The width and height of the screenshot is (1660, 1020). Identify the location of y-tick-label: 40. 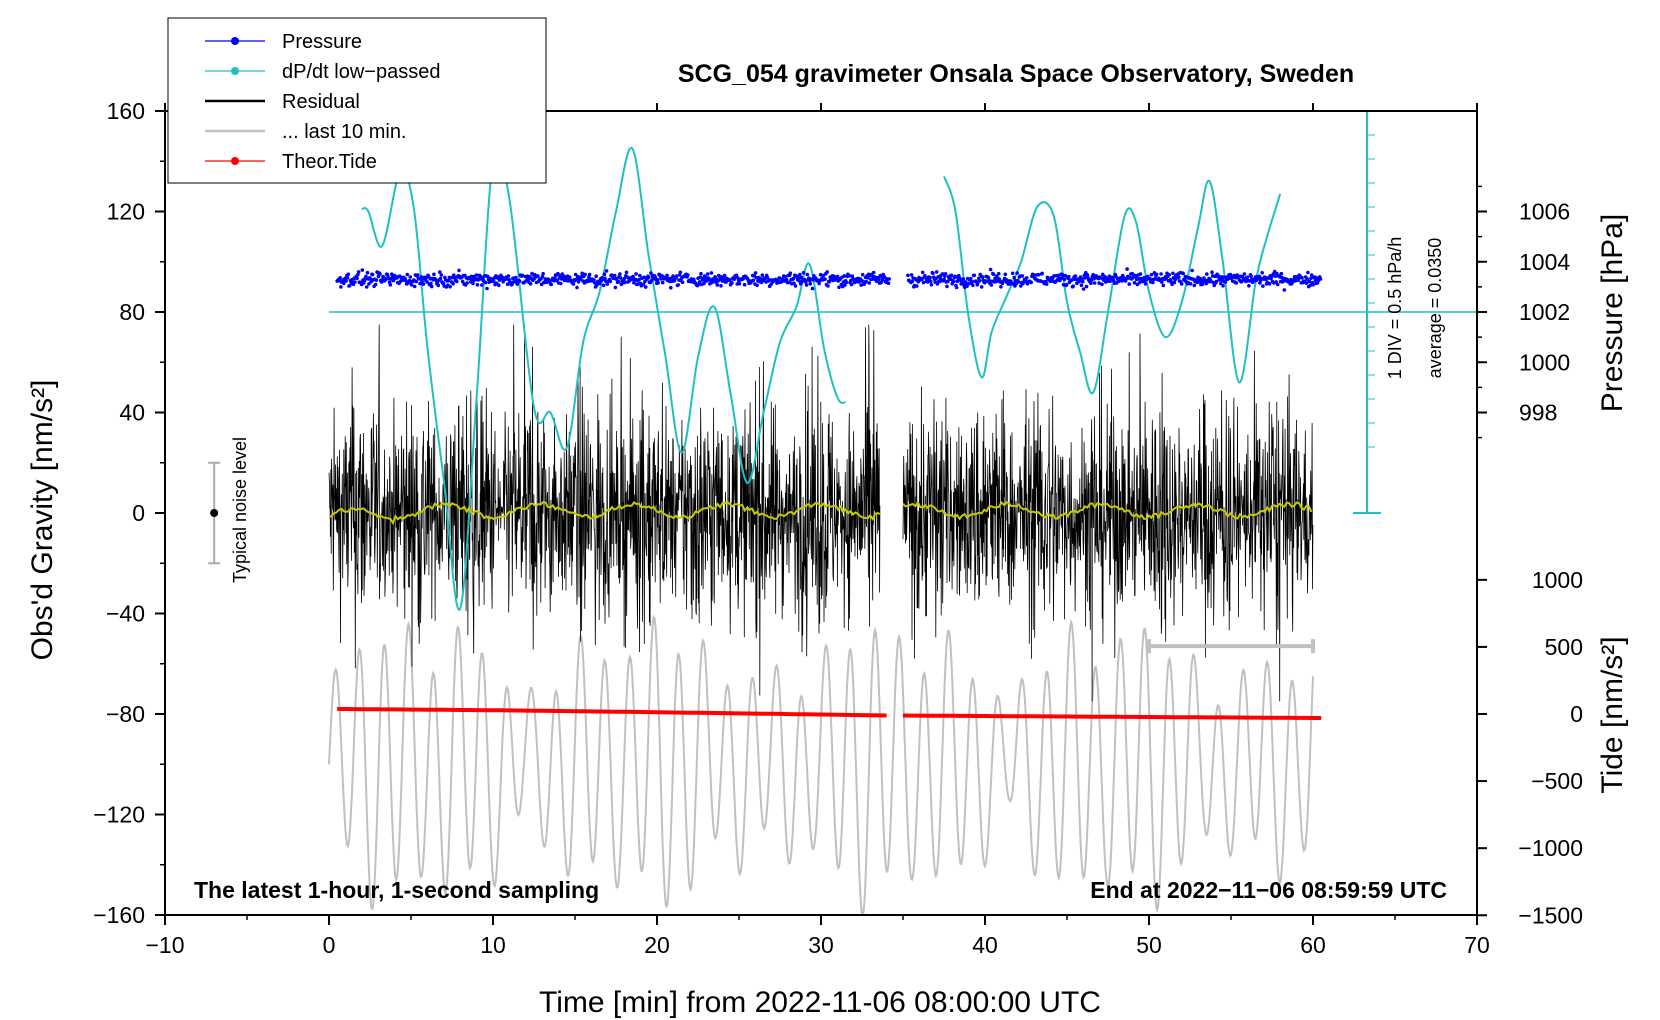
(132, 413).